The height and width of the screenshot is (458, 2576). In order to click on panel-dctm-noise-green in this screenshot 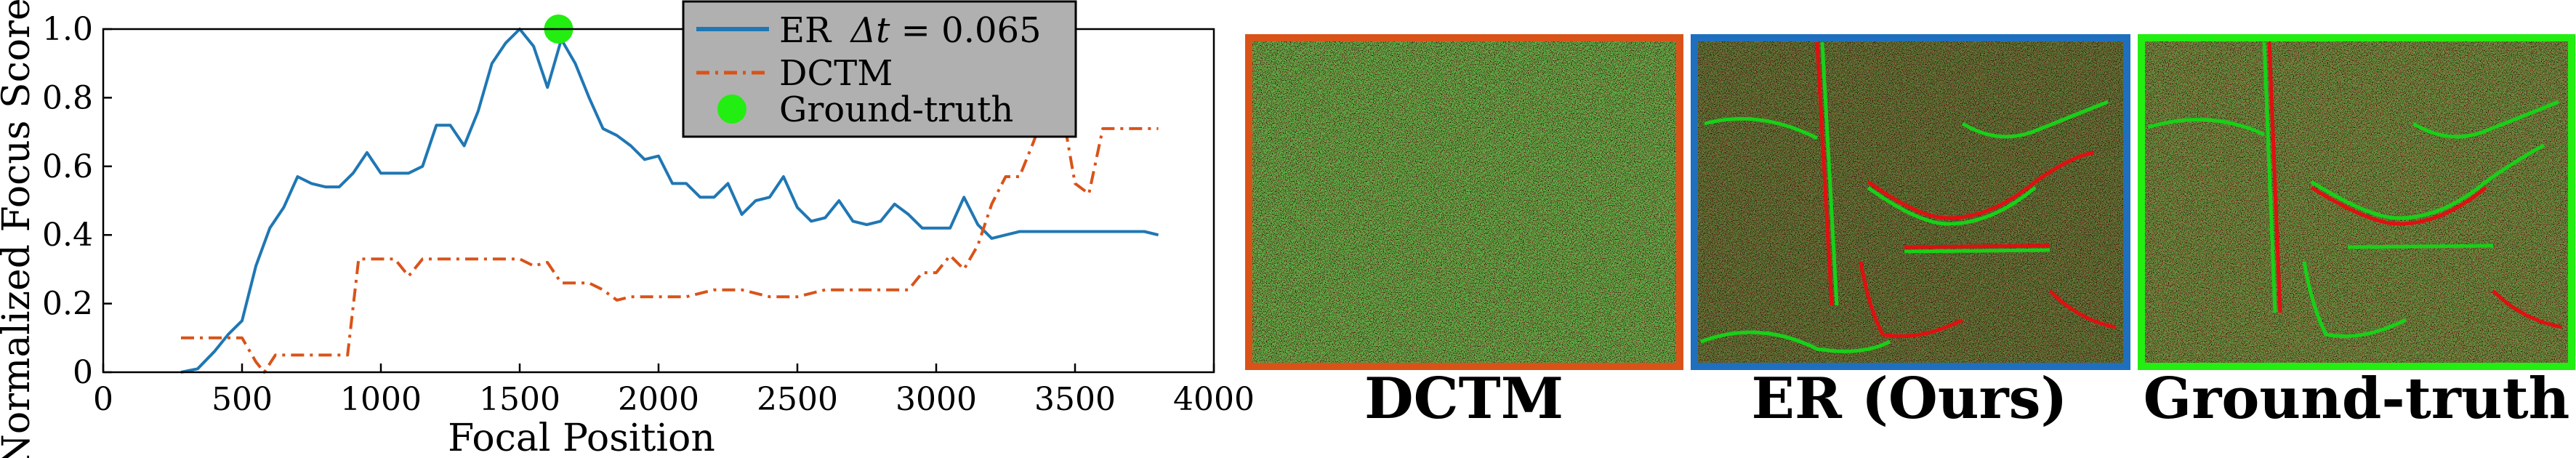, I will do `click(1464, 202)`.